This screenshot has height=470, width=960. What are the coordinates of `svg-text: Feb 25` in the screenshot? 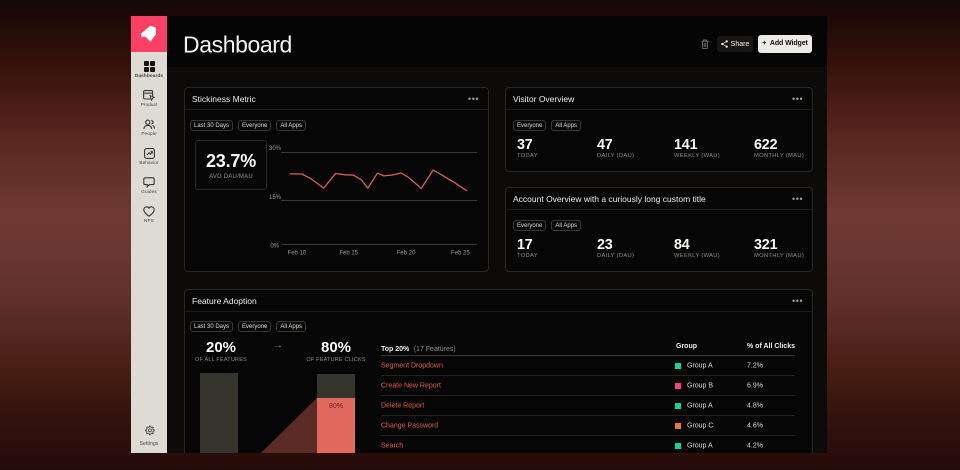 It's located at (460, 253).